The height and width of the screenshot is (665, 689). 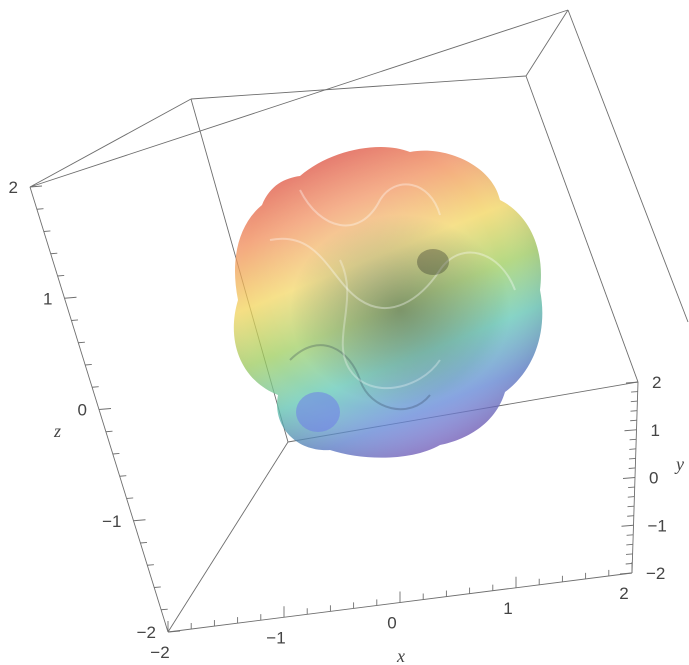 I want to click on y-axis: −2 −1 0 1 2, so click(x=643, y=478).